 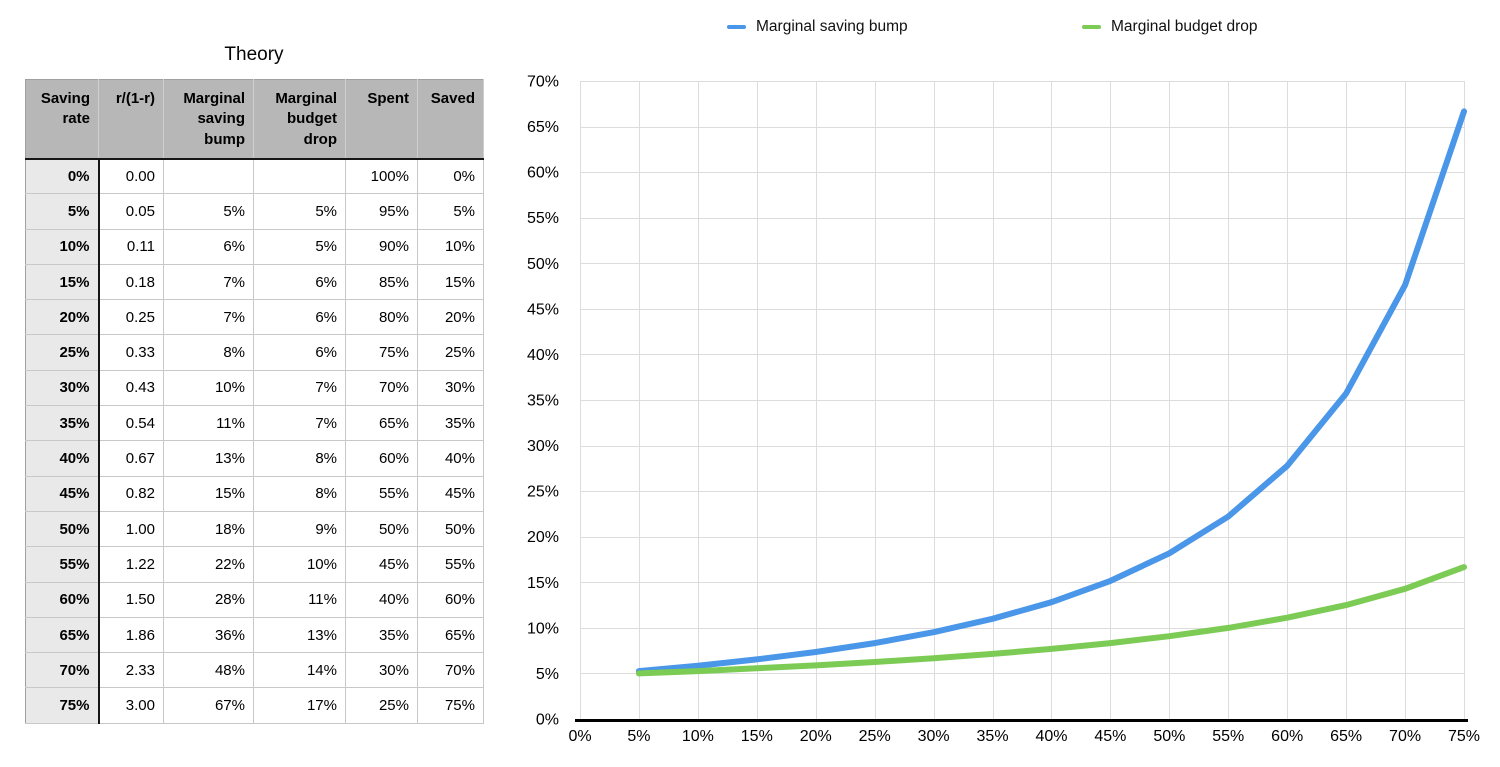 I want to click on table-row-header-cell: 20%, so click(x=62, y=317).